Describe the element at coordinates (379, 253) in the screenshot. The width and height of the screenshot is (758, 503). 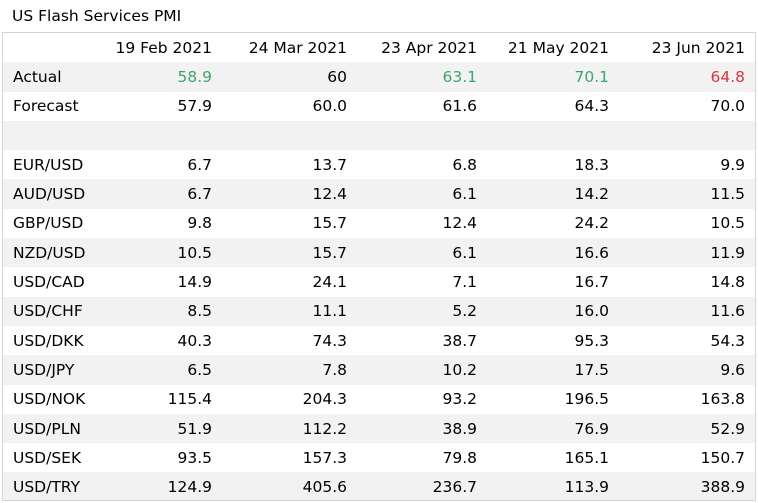
I see `pair-row: NZD/USD 10.5 15.7 6.1 16.6 11.9` at that location.